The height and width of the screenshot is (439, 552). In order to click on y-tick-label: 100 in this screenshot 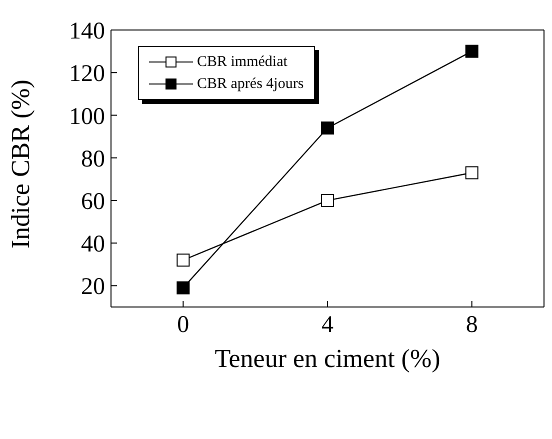, I will do `click(87, 117)`.